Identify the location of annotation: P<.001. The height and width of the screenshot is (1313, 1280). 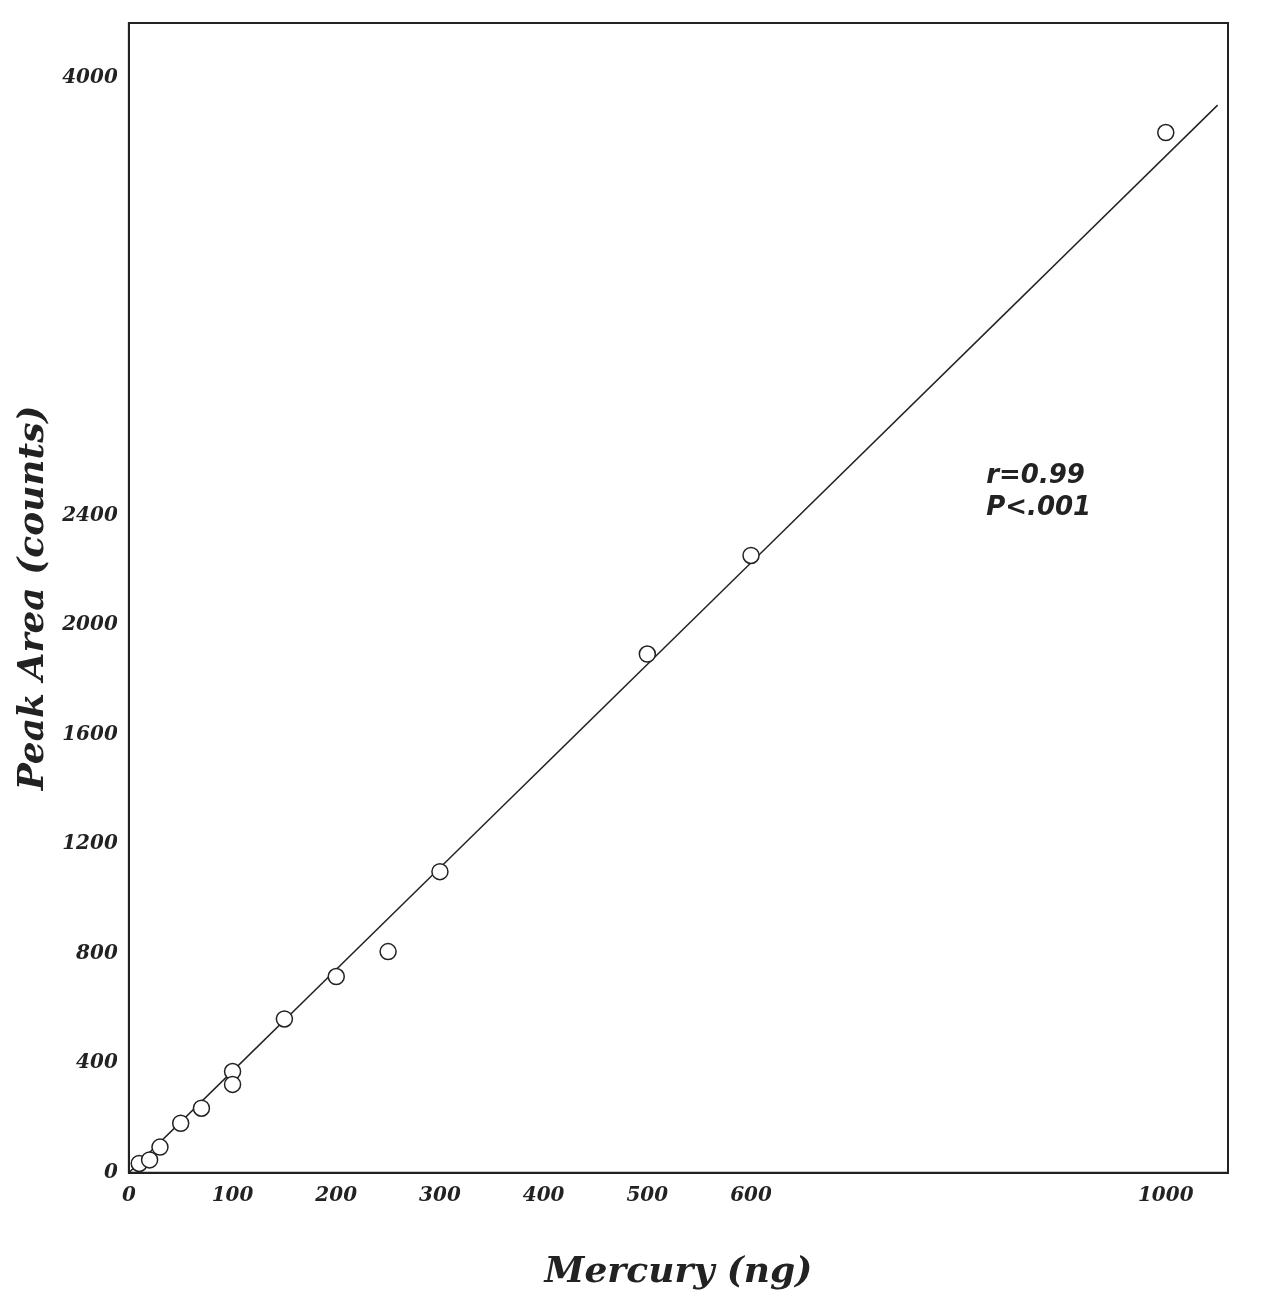
(1039, 505).